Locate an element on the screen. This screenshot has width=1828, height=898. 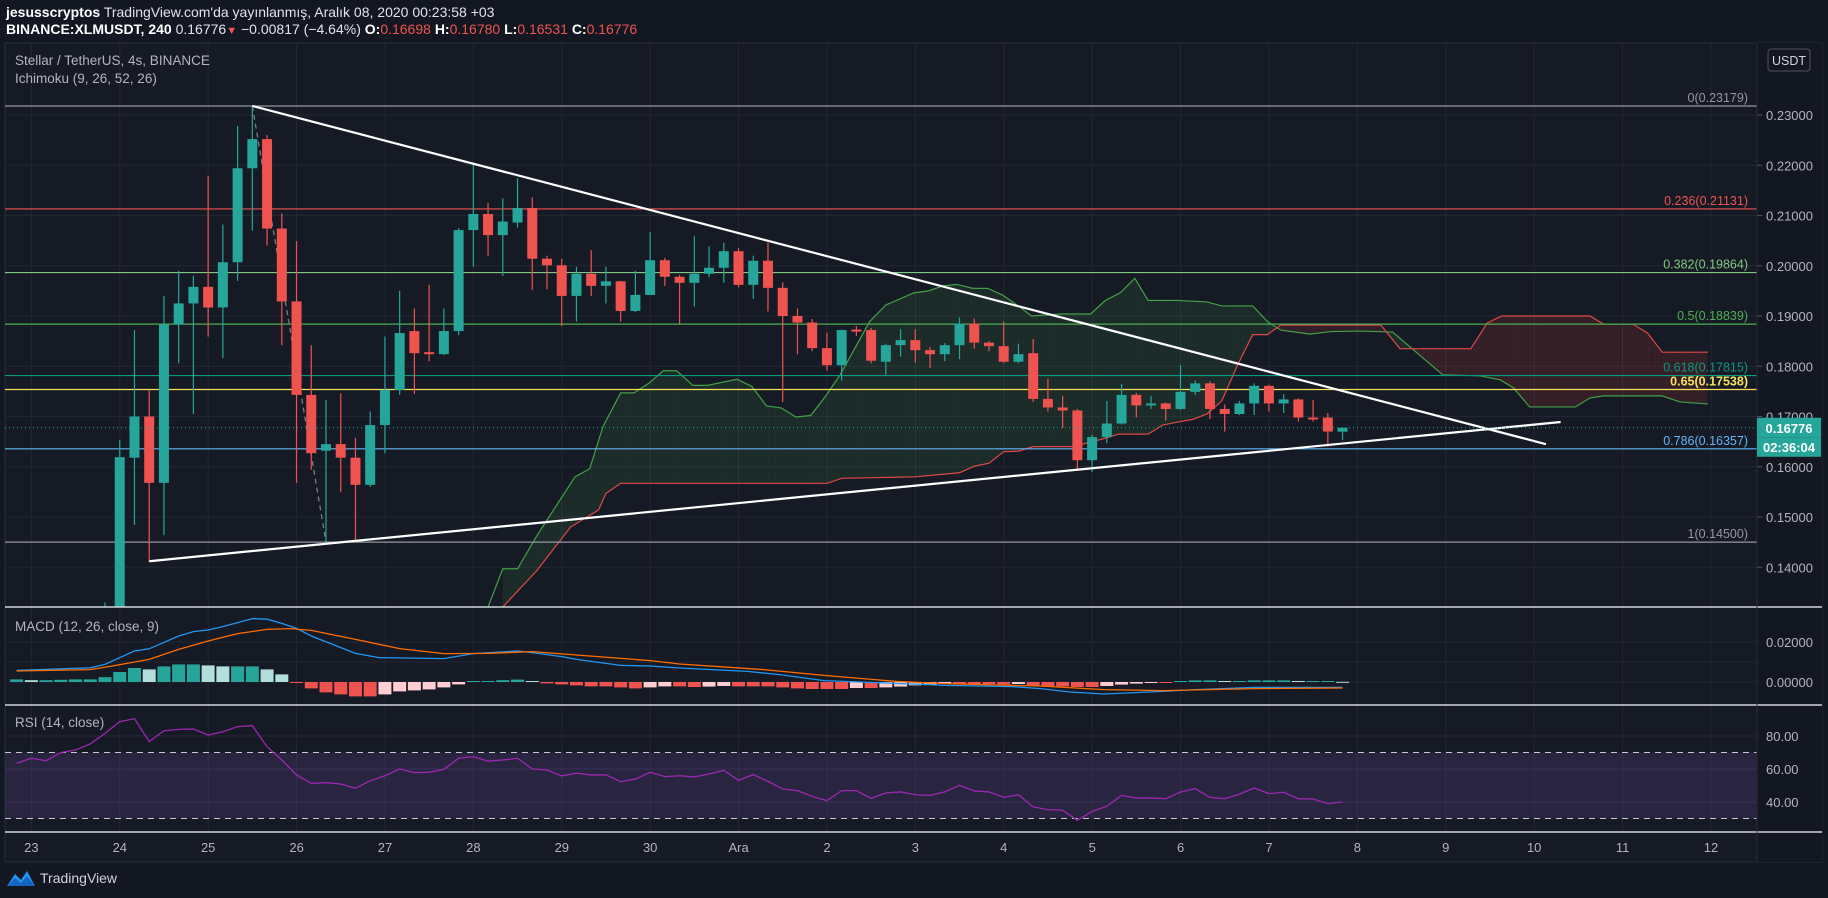
rsi-pane is located at coordinates (881, 769).